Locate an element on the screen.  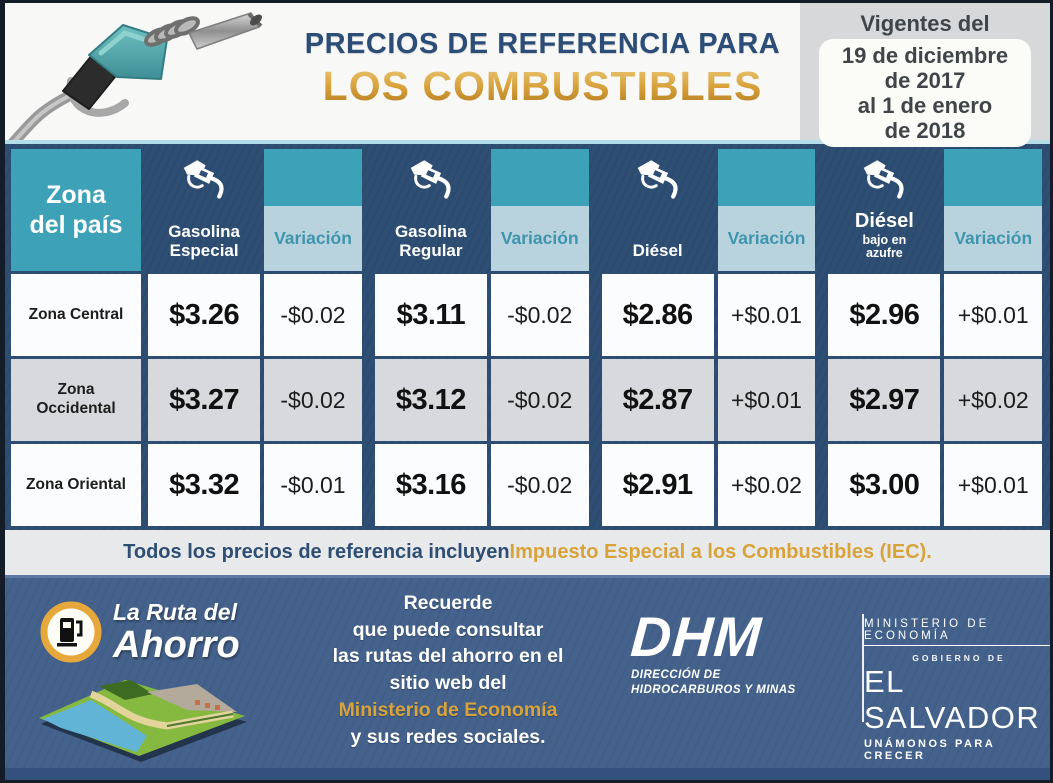
ministry-label: MINISTERIO DE ECONOMÍA is located at coordinates (957, 632).